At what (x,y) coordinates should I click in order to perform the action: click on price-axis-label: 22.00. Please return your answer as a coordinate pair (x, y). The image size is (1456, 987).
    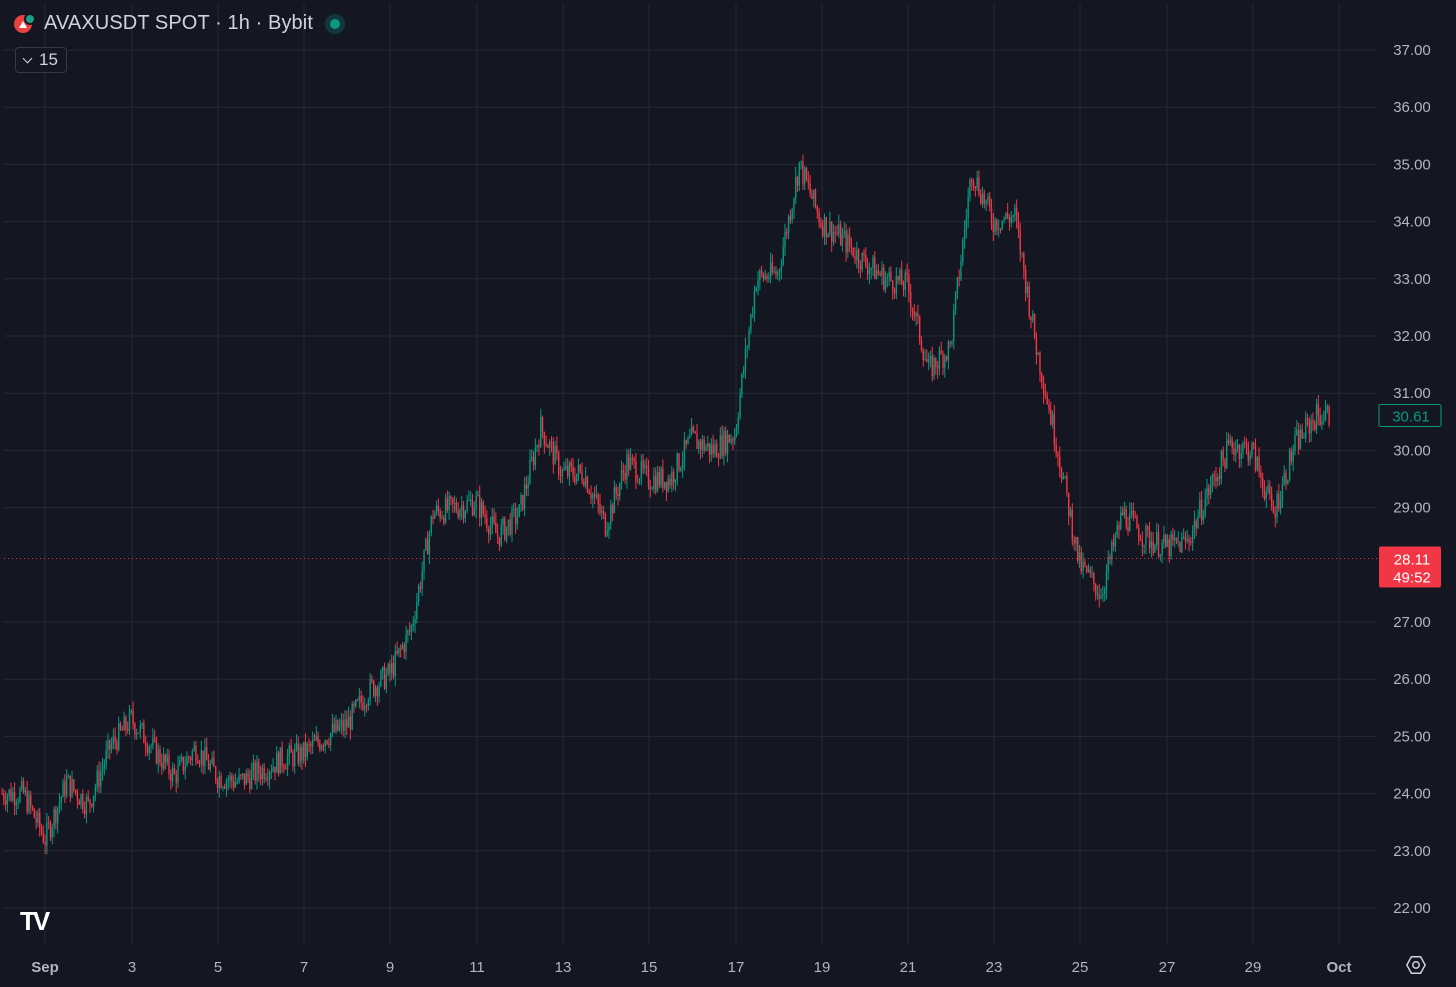
    Looking at the image, I should click on (1412, 908).